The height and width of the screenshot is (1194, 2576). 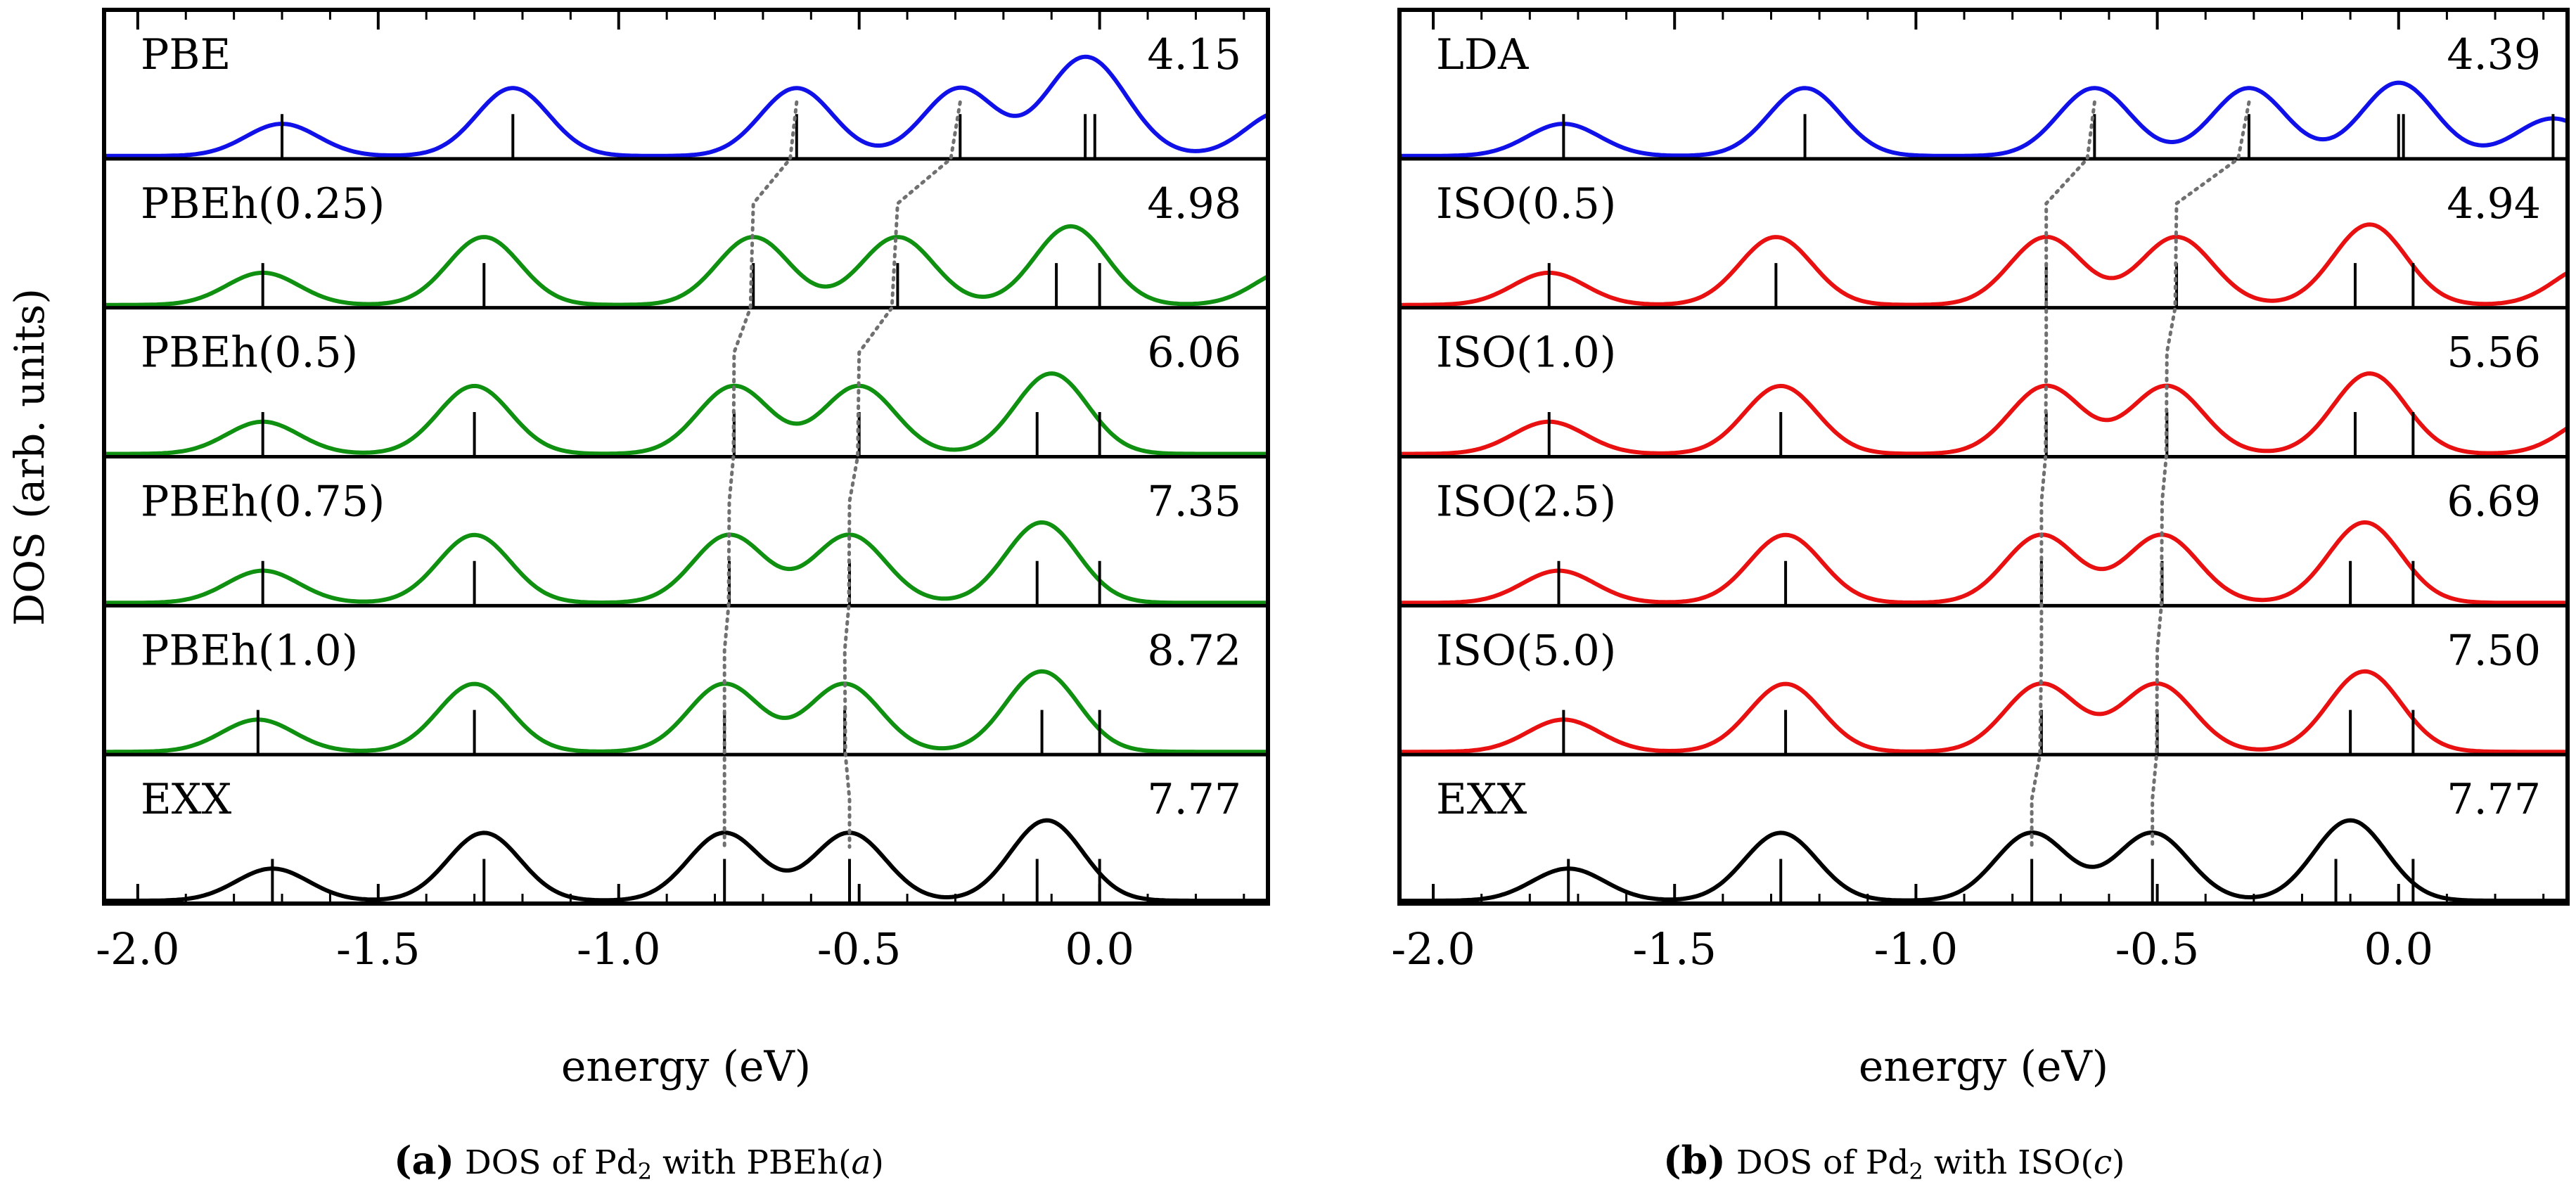 I want to click on series-label: PBEh(0.75), so click(x=263, y=502).